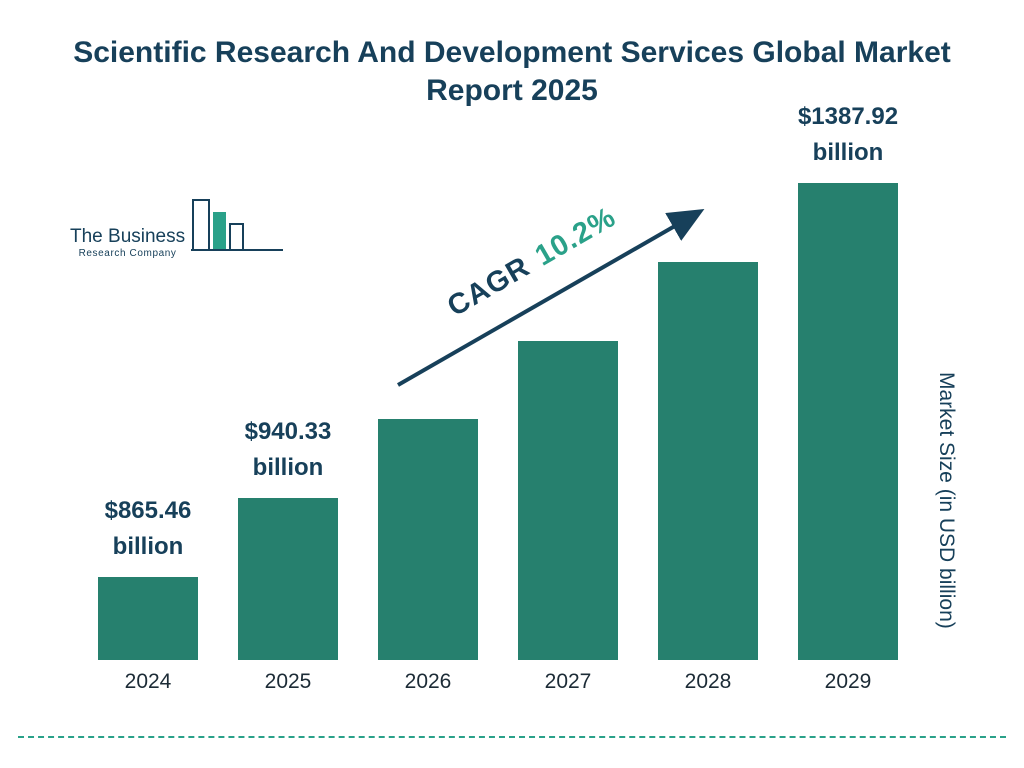  What do you see at coordinates (288, 681) in the screenshot?
I see `x-tick-2025: 2025` at bounding box center [288, 681].